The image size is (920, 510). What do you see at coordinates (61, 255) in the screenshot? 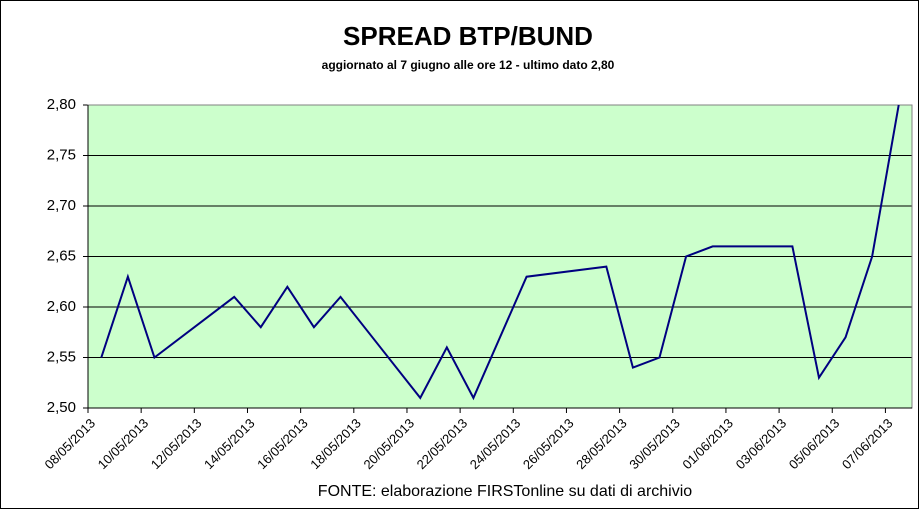
I see `y-tick-label: 2,65` at bounding box center [61, 255].